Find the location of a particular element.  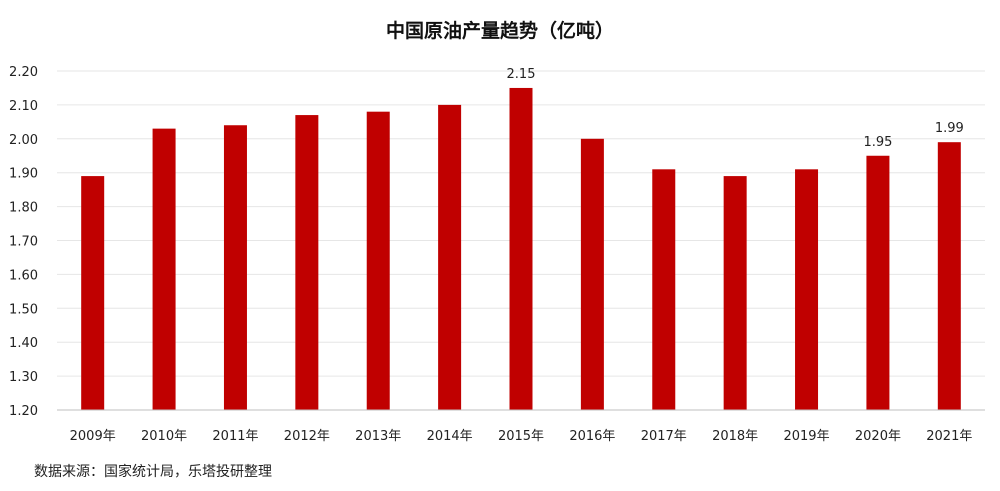

x-tick-label: 2018年 is located at coordinates (735, 436).